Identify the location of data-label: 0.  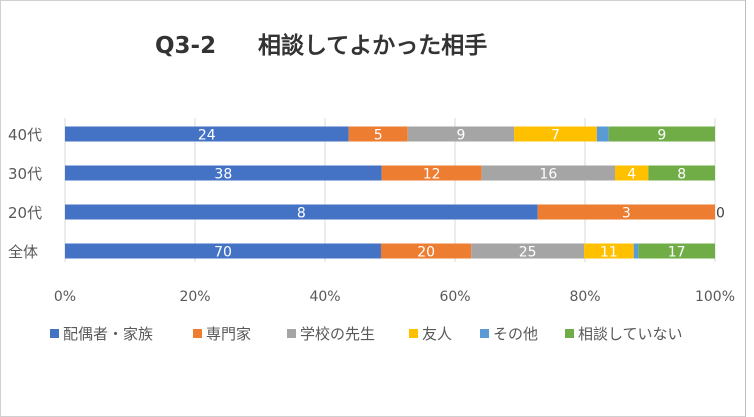
(720, 214).